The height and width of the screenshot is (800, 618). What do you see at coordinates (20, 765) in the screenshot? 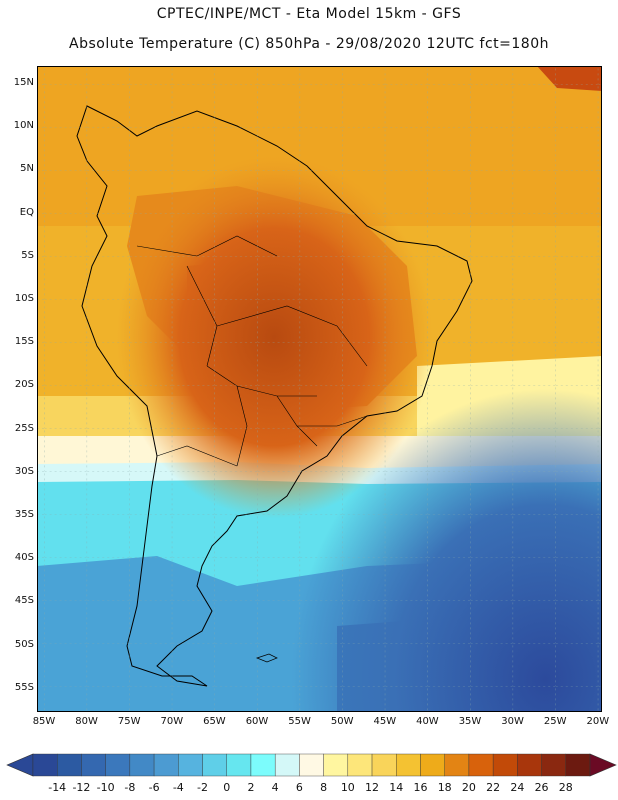
I see `colorbar-min-arrow` at bounding box center [20, 765].